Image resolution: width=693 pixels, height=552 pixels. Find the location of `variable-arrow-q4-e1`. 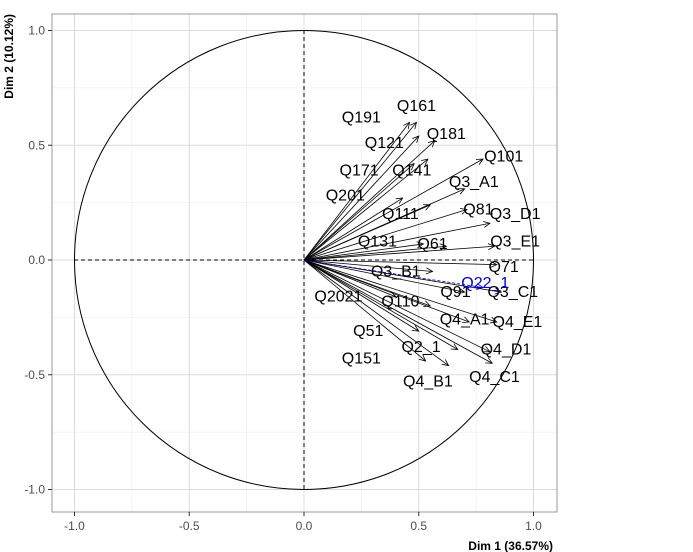

variable-arrow-q4-e1 is located at coordinates (400, 291).